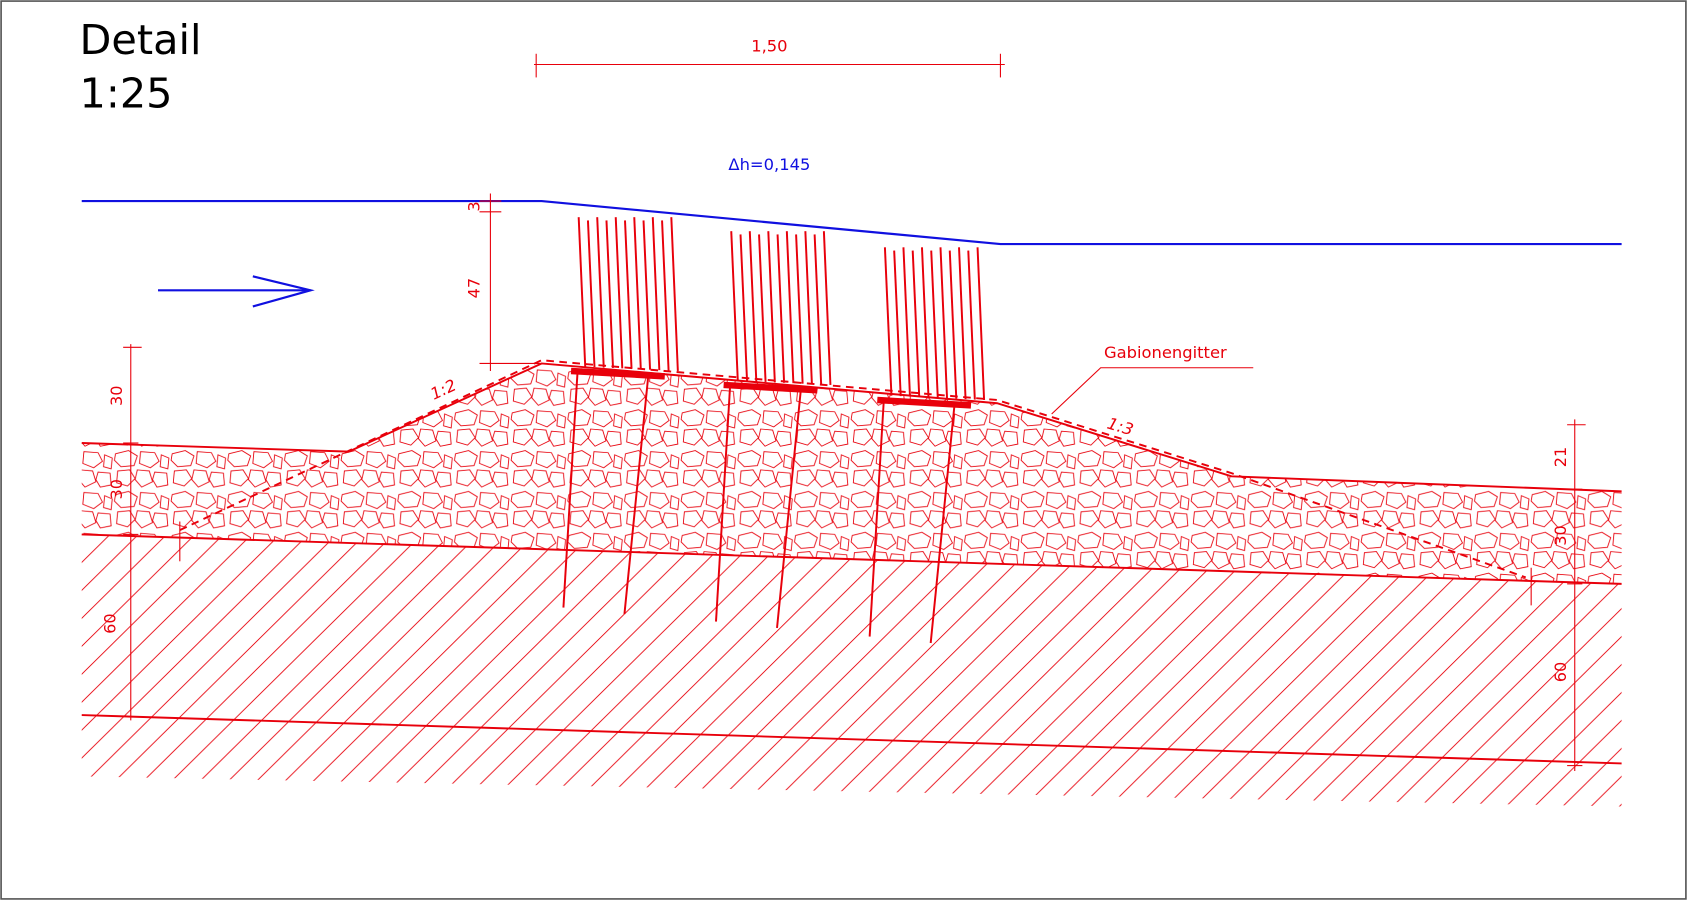 The height and width of the screenshot is (900, 1687). I want to click on sill-height: 30, so click(116, 395).